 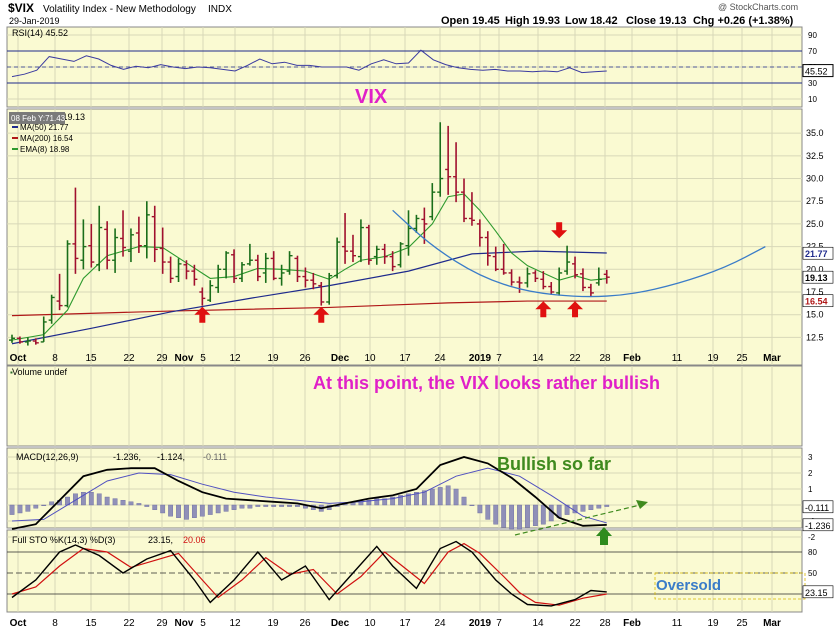 I want to click on x-tick-label: 12, so click(x=235, y=358).